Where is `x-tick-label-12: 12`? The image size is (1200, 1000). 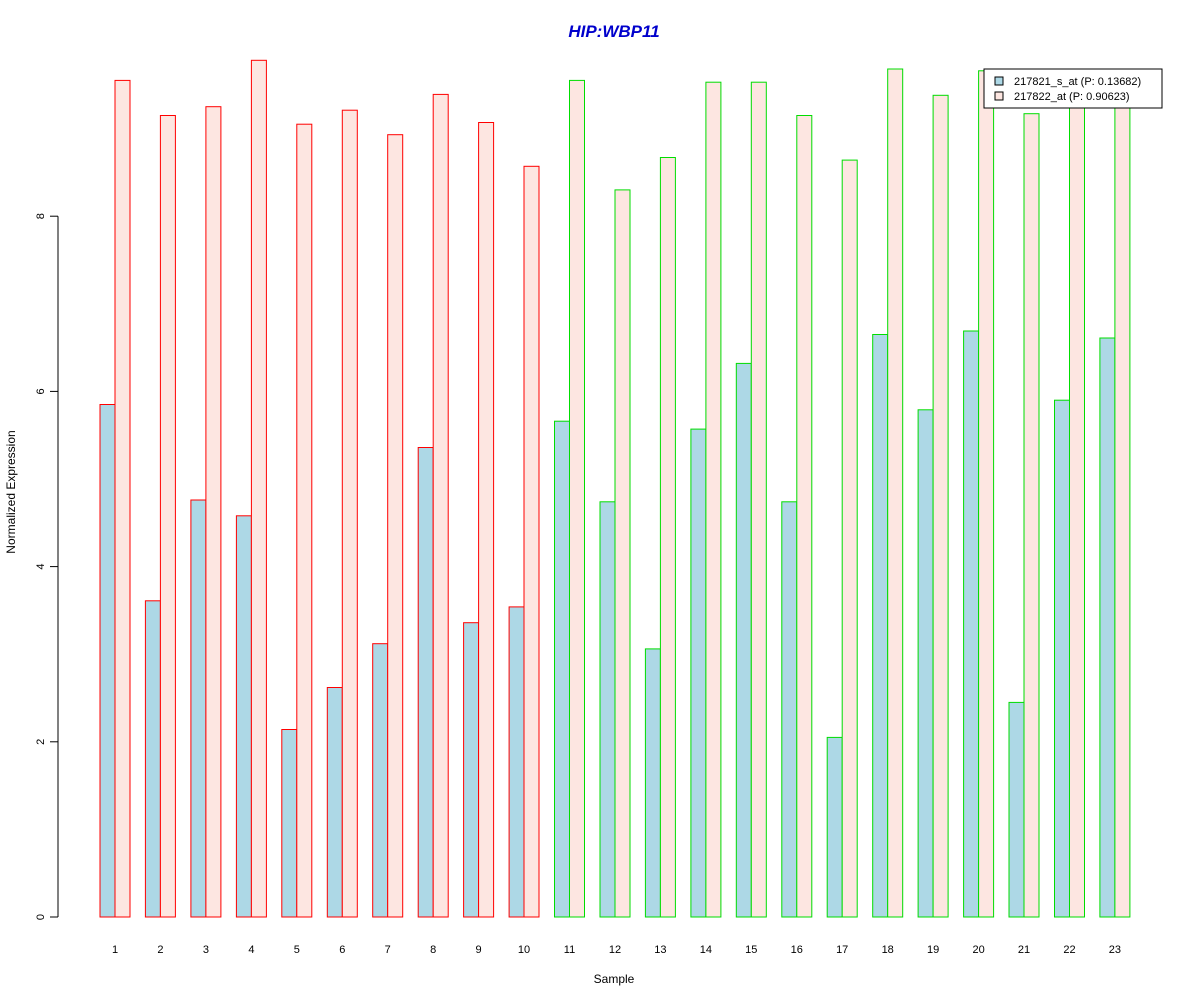 x-tick-label-12: 12 is located at coordinates (615, 950).